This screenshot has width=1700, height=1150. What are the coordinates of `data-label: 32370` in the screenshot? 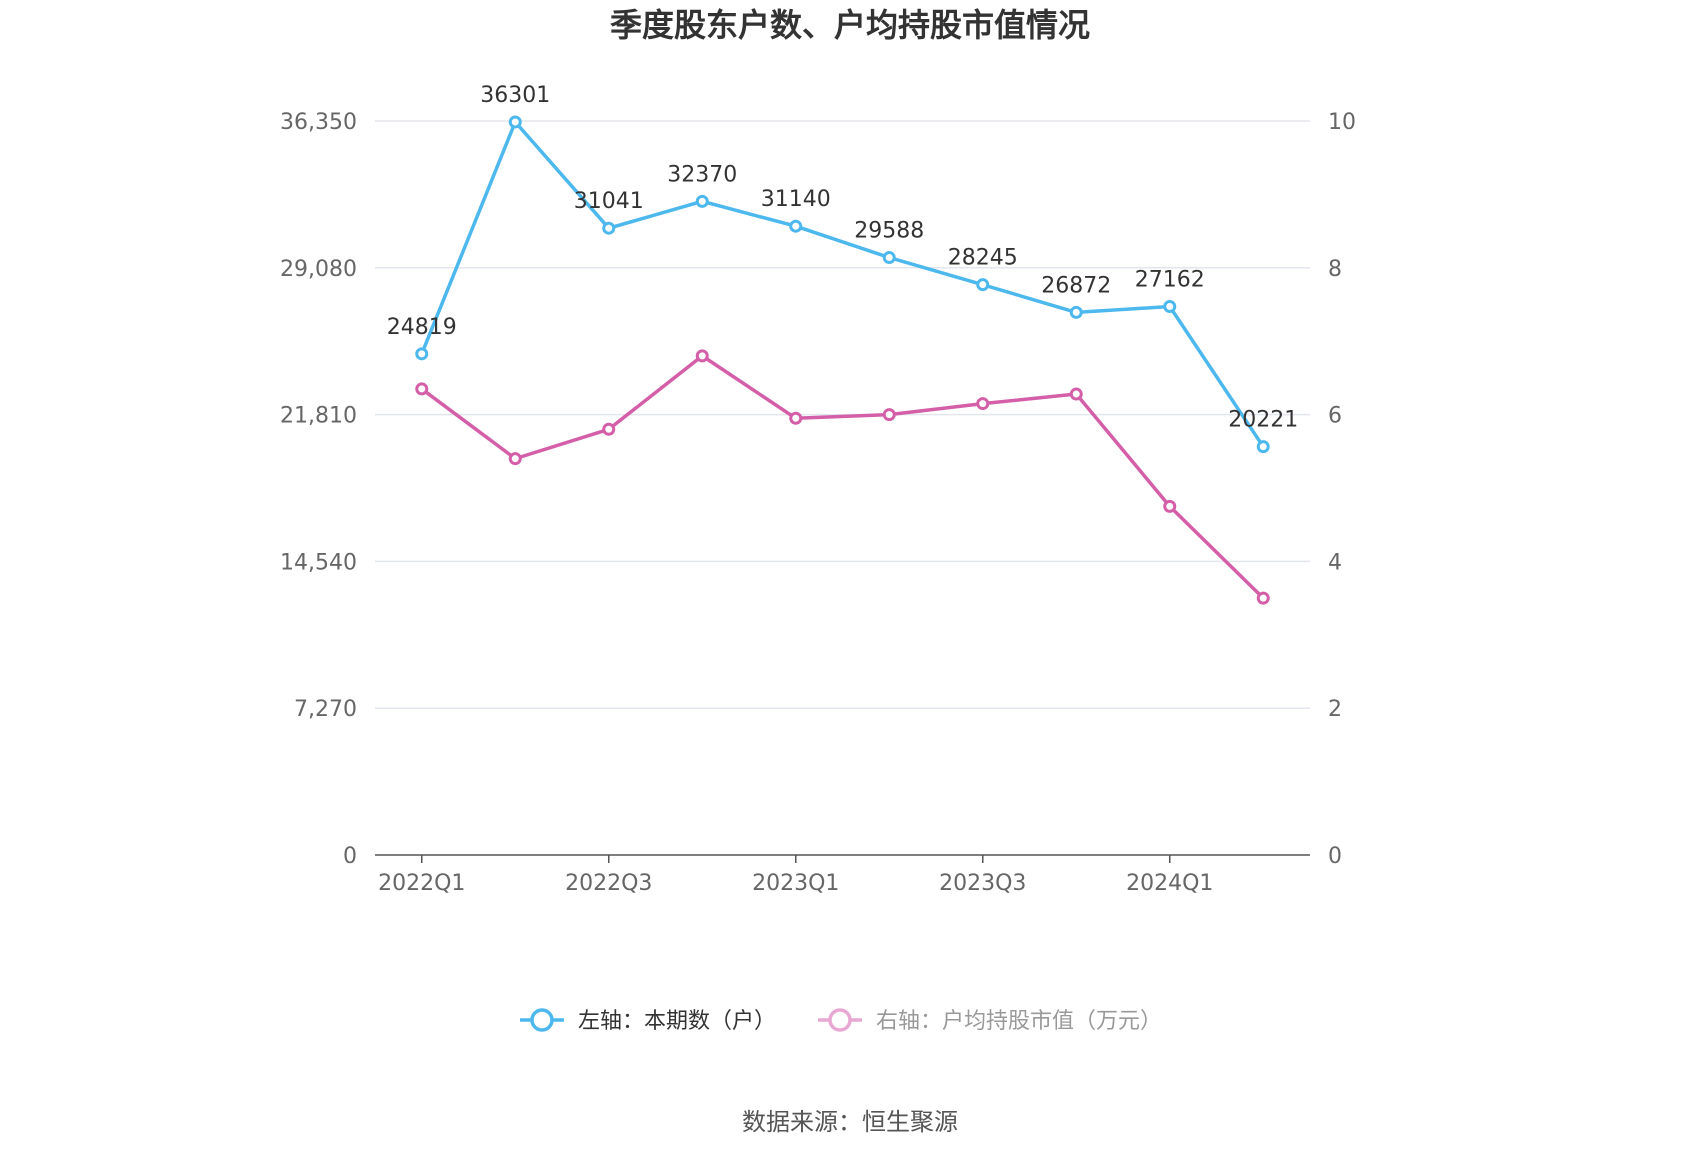 It's located at (702, 174).